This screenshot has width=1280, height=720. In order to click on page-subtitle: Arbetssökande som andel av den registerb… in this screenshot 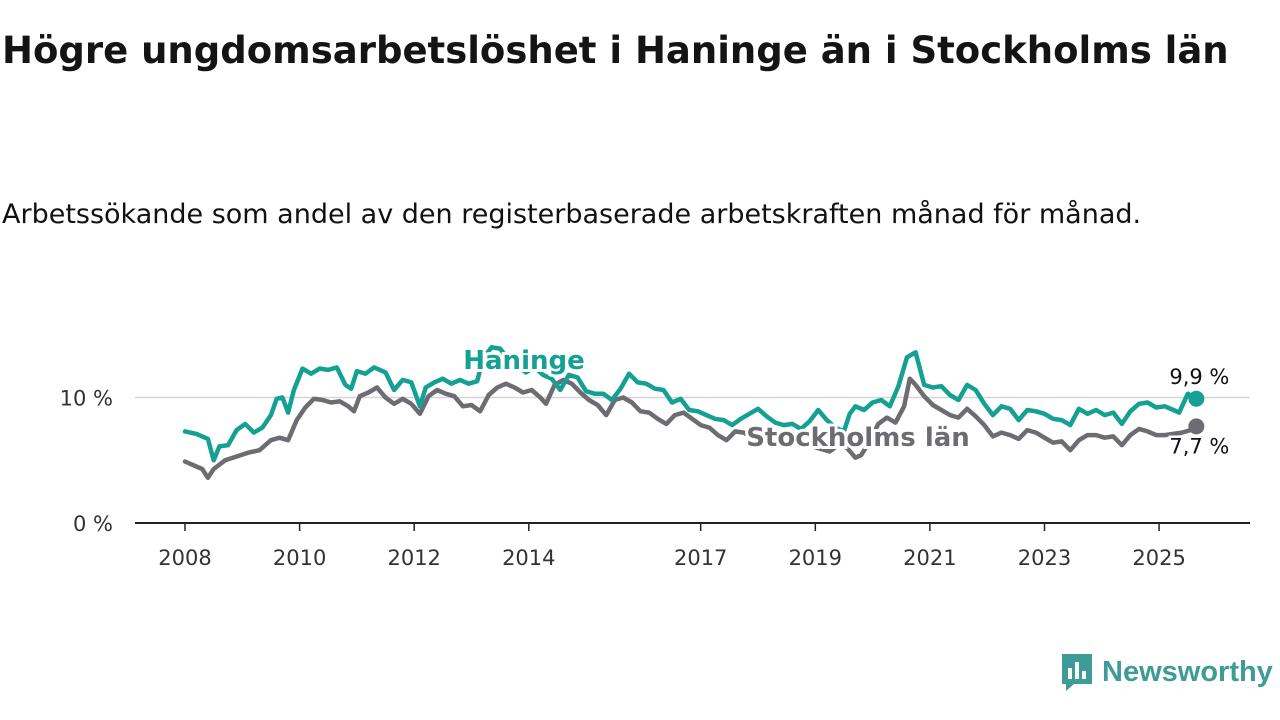, I will do `click(572, 214)`.